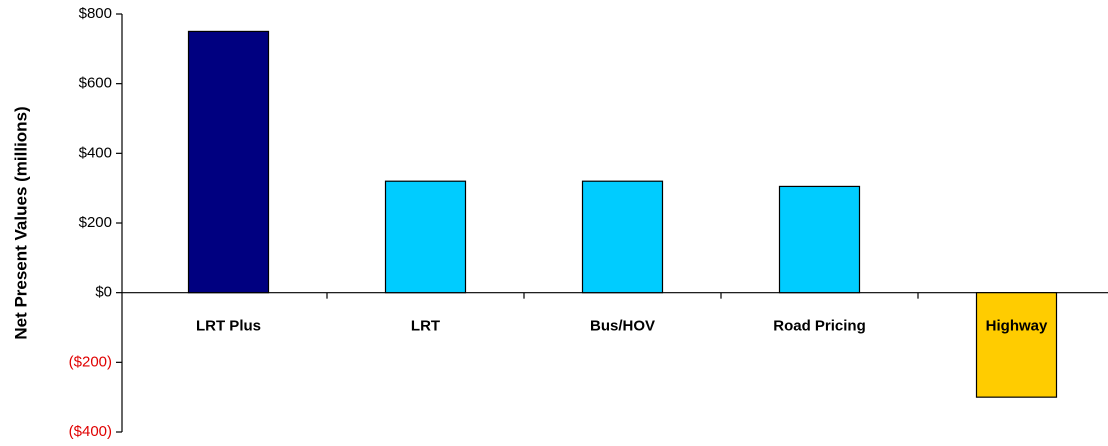  I want to click on x-tick-label: LRT, so click(425, 326).